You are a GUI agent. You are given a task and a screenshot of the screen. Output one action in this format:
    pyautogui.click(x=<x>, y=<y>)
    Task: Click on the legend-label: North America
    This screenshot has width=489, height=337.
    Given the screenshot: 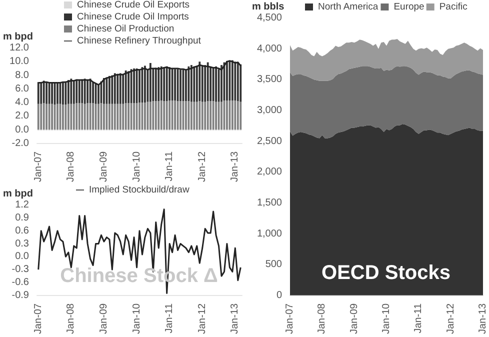 What is the action you would take?
    pyautogui.click(x=348, y=7)
    